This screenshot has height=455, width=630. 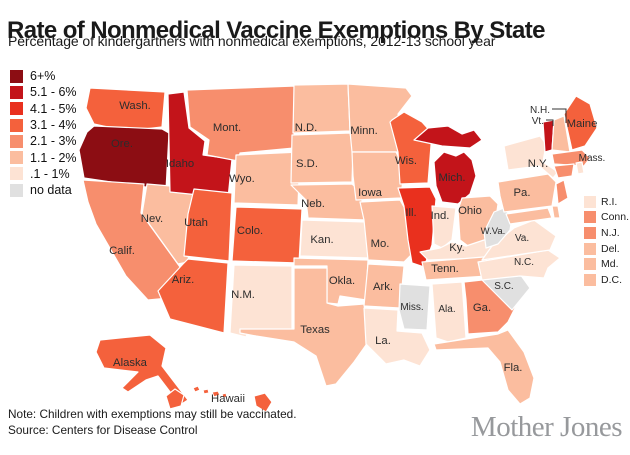 I want to click on state-nm, so click(x=261, y=301).